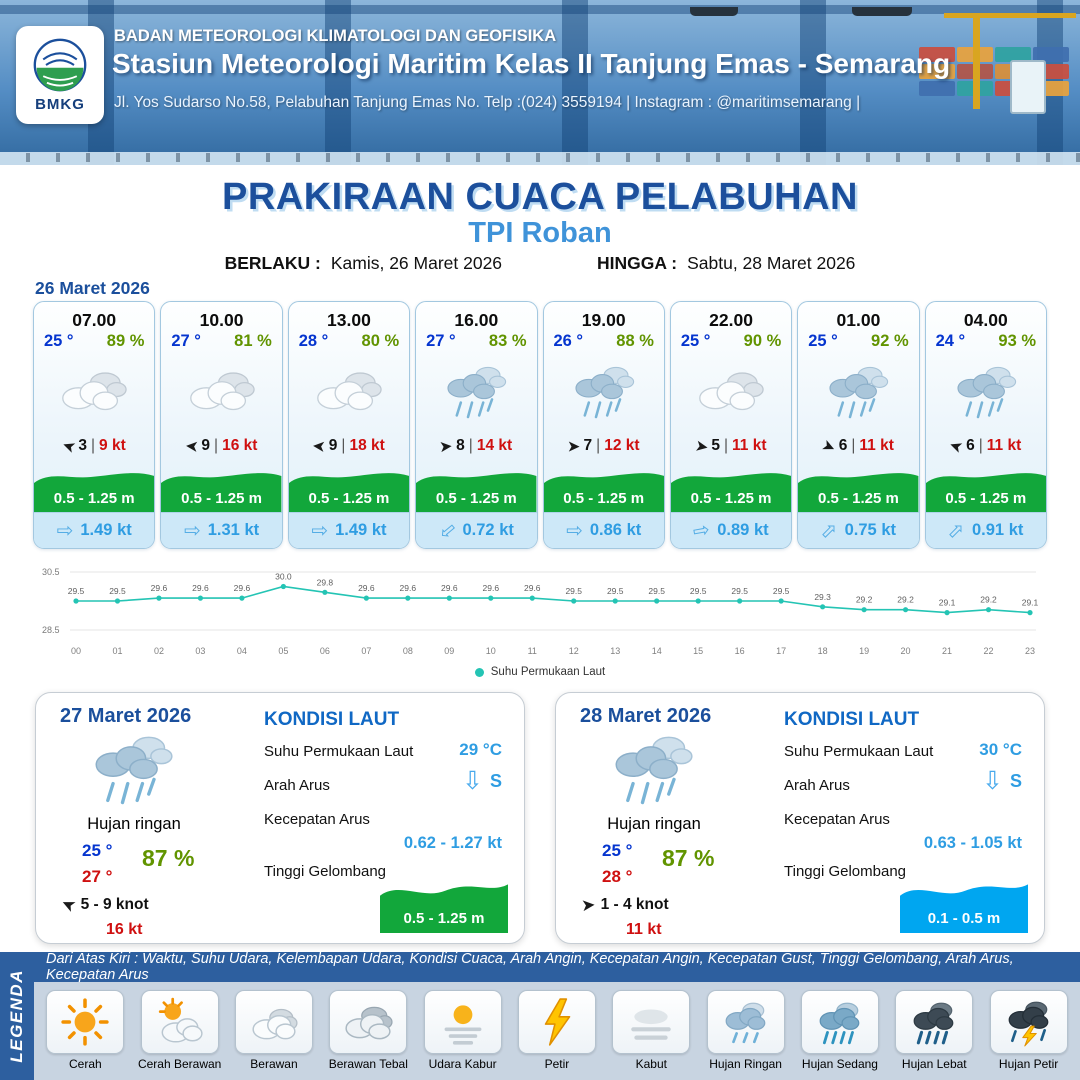 The height and width of the screenshot is (1080, 1080). Describe the element at coordinates (864, 651) in the screenshot. I see `svg-text: 19` at that location.